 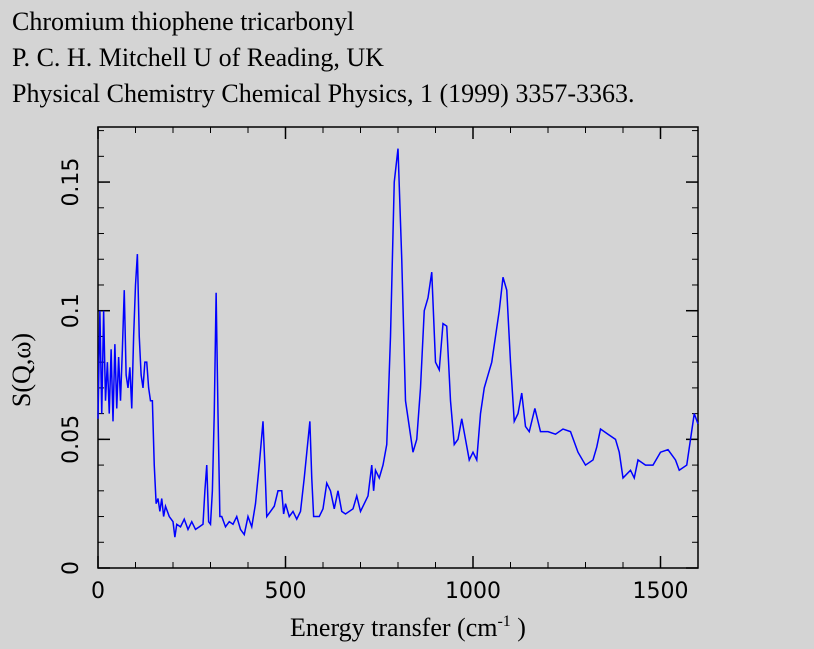 I want to click on title-line: Chromium thiophene tricarbonyl, so click(x=183, y=21).